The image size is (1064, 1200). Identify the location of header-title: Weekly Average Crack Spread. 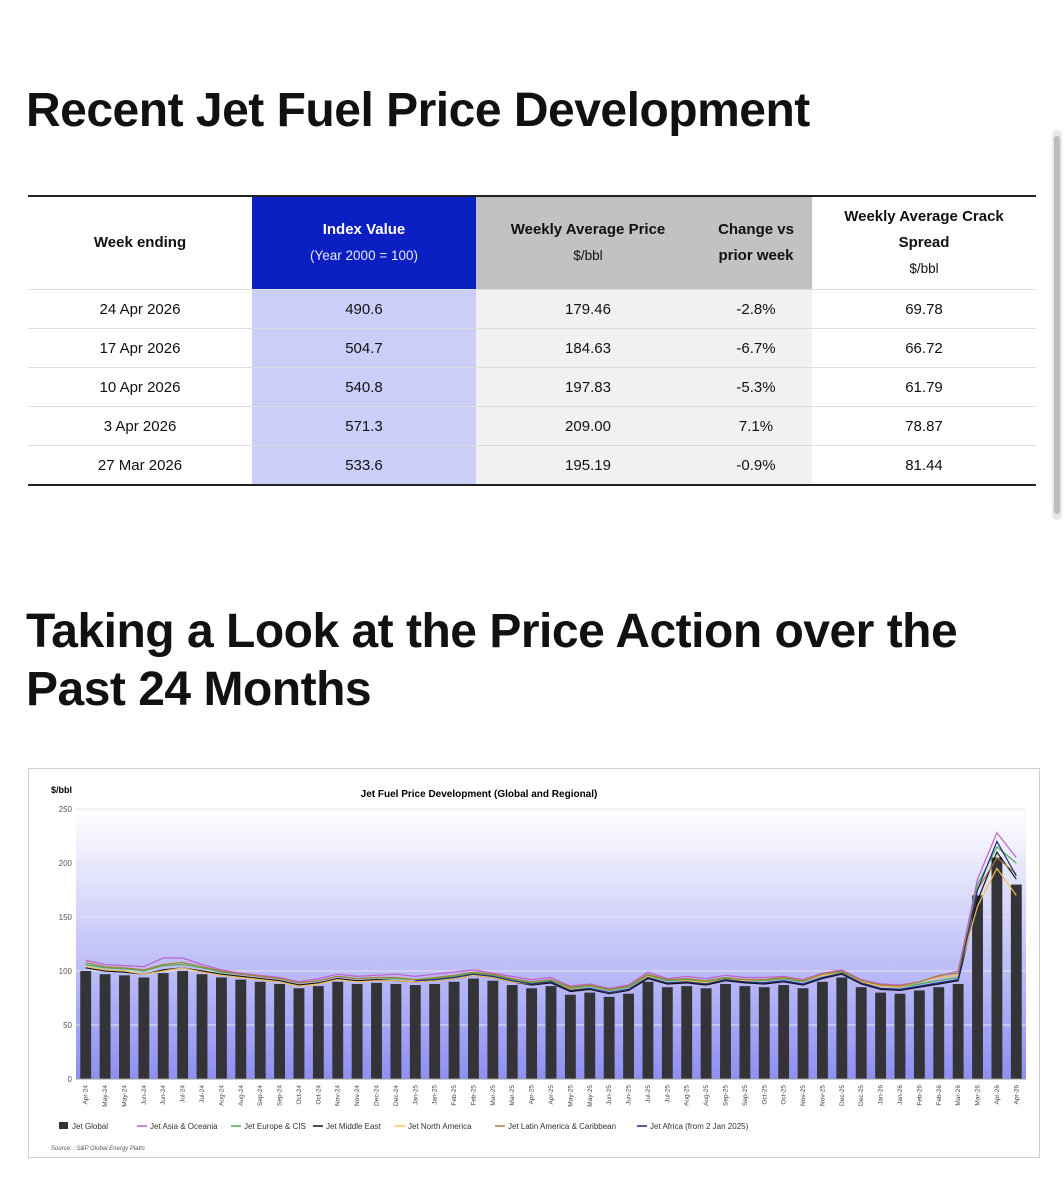
(924, 229).